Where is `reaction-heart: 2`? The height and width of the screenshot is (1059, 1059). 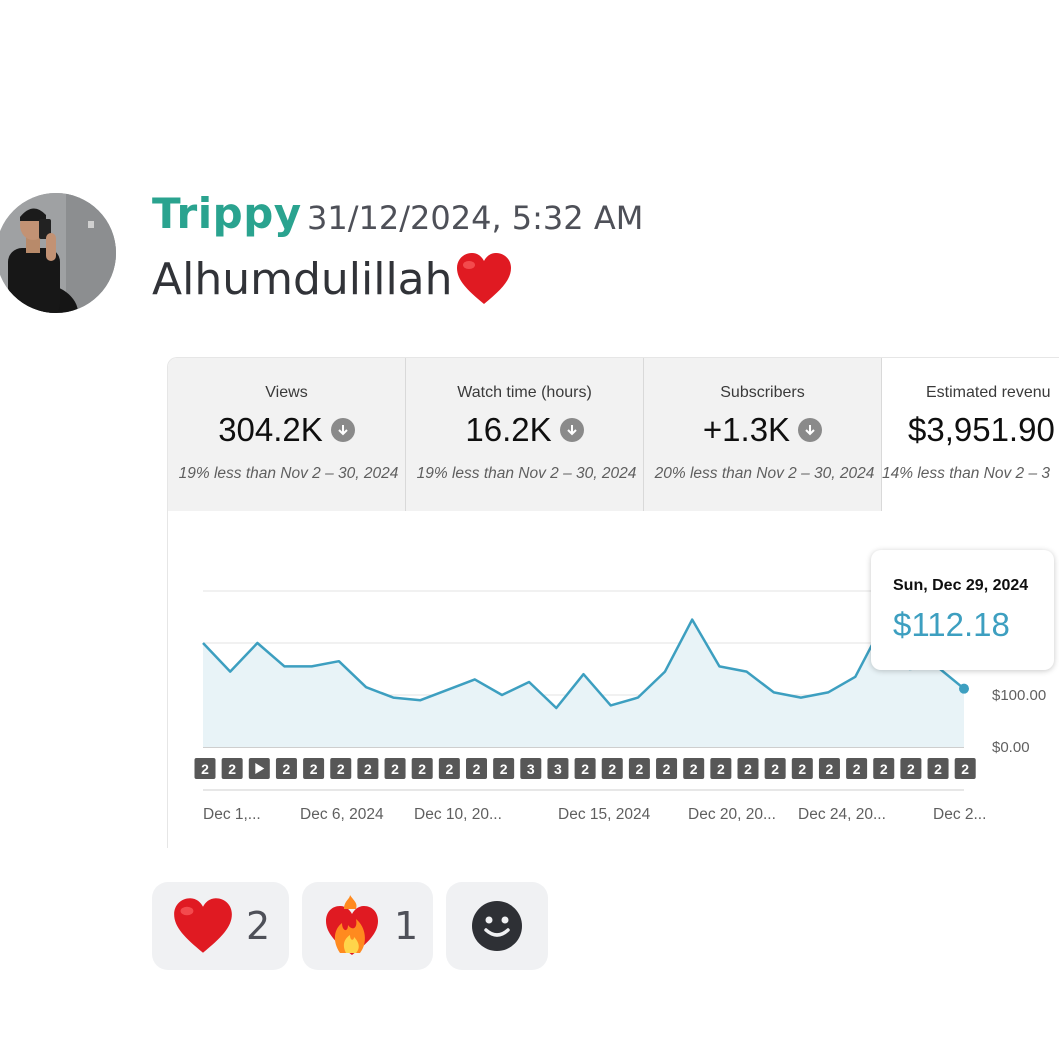
reaction-heart: 2 is located at coordinates (220, 926).